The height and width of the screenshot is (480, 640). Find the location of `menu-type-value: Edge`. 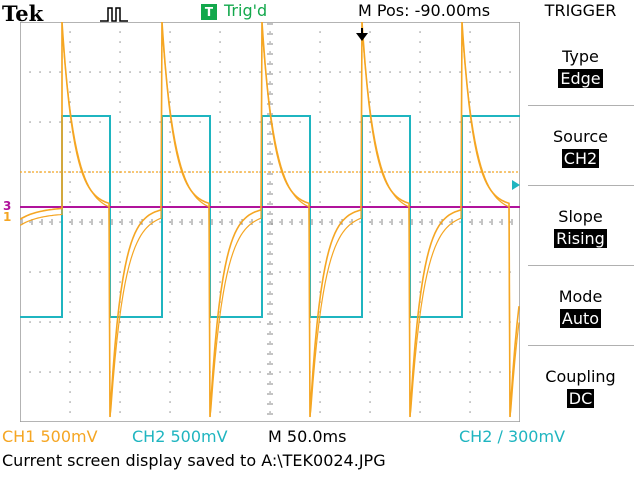

menu-type-value: Edge is located at coordinates (580, 78).